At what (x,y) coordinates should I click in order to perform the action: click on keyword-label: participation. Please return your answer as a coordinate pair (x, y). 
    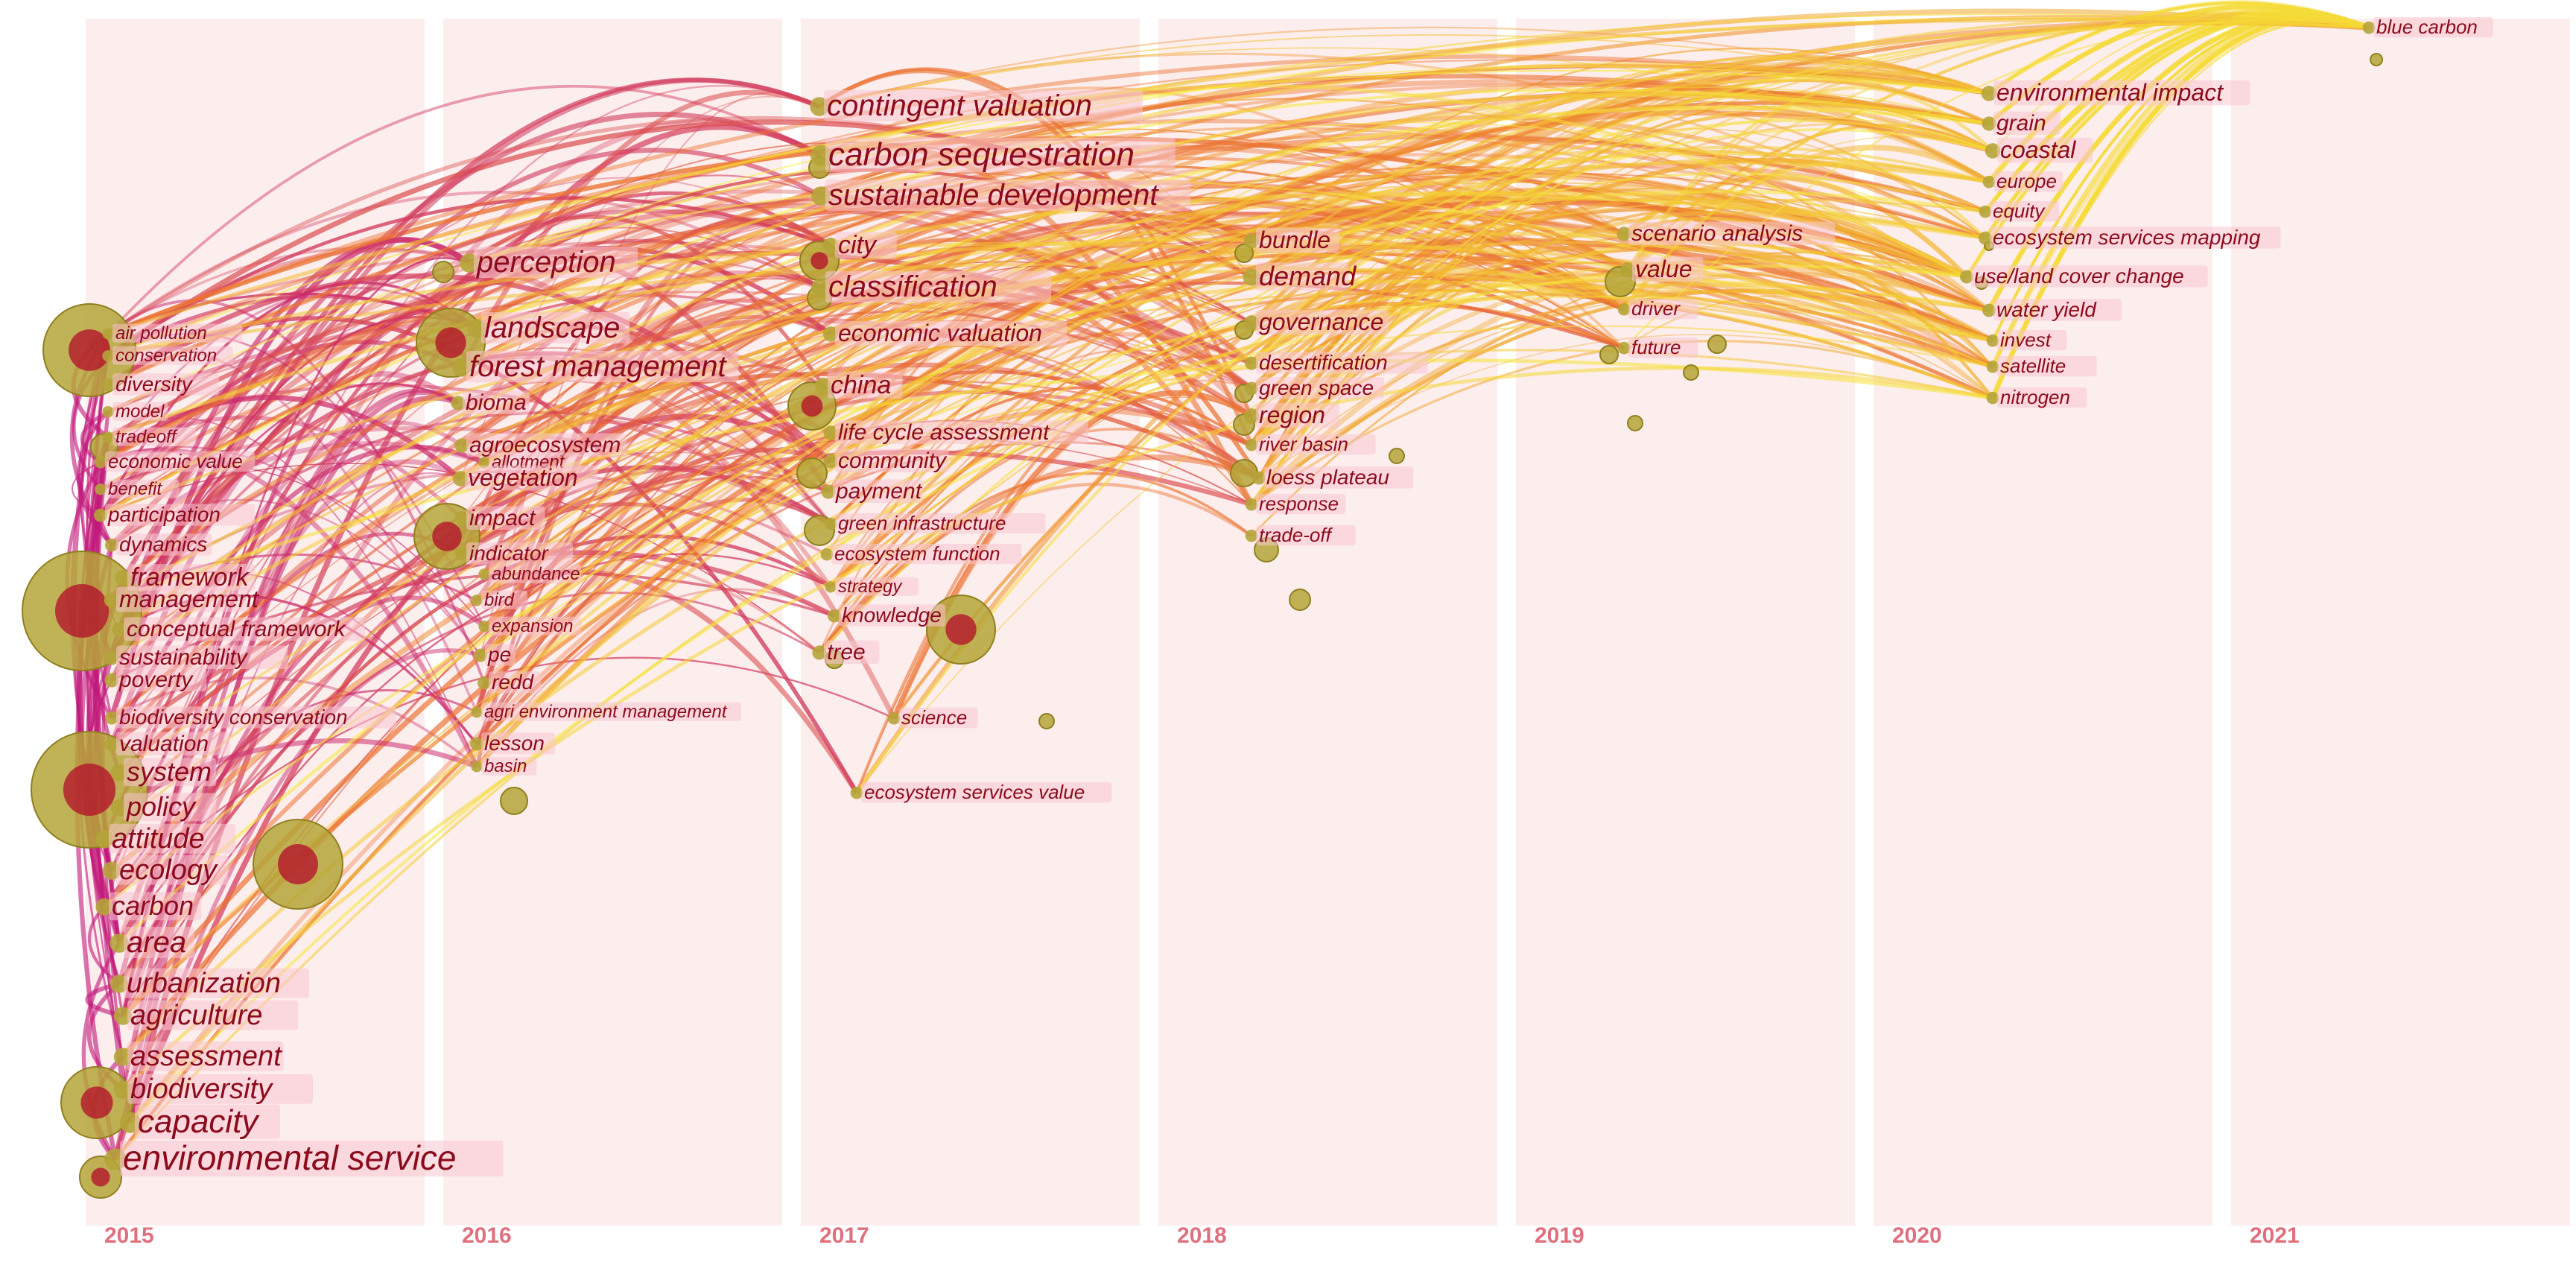
    Looking at the image, I should click on (164, 514).